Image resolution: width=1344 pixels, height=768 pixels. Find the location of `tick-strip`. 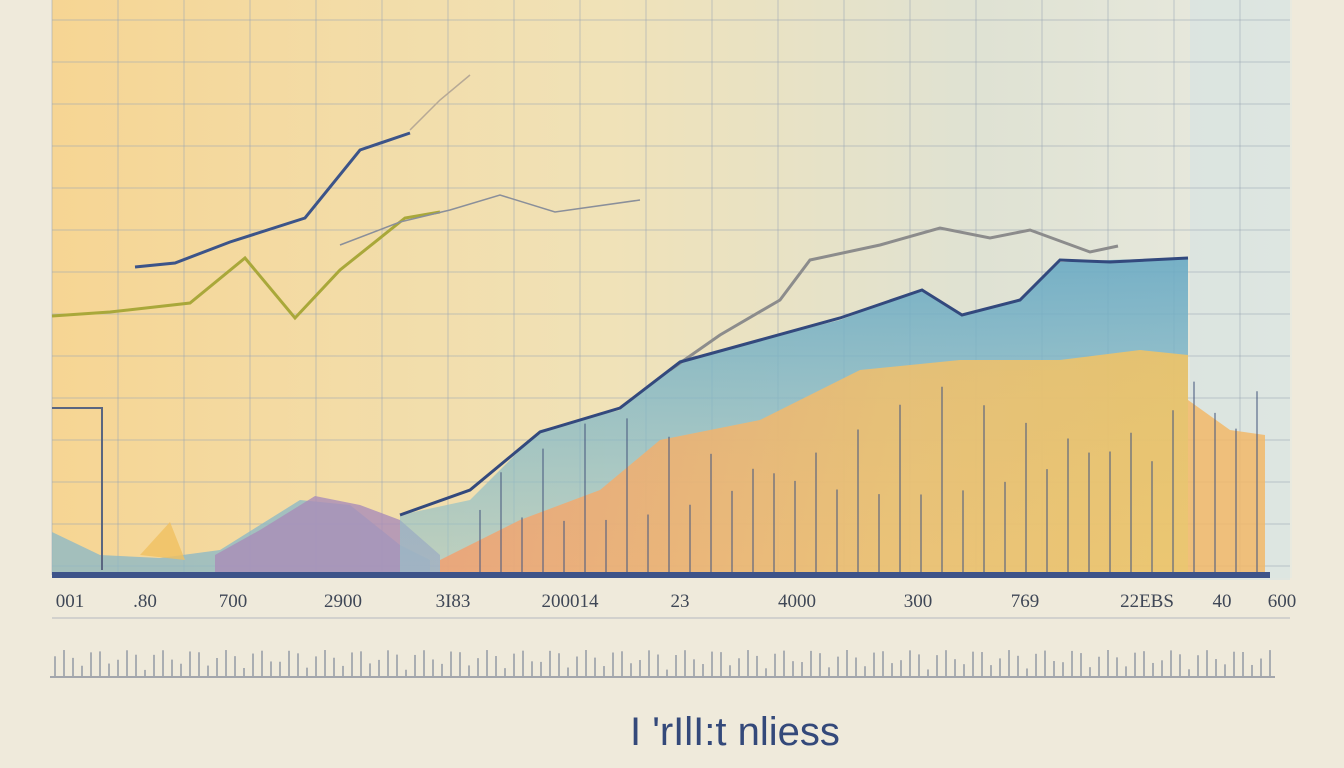

tick-strip is located at coordinates (662, 663).